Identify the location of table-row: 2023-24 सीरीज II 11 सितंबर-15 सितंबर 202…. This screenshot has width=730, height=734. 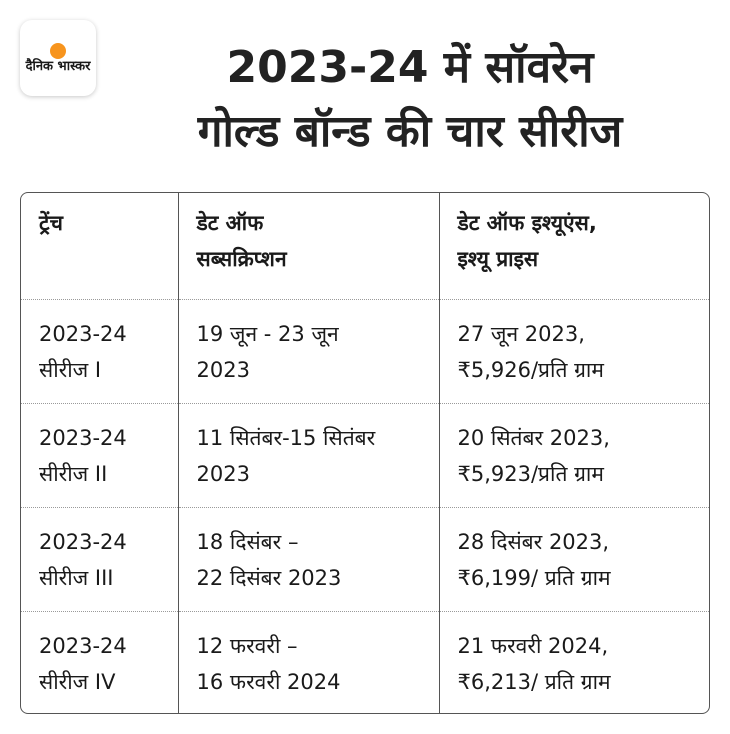
(365, 454).